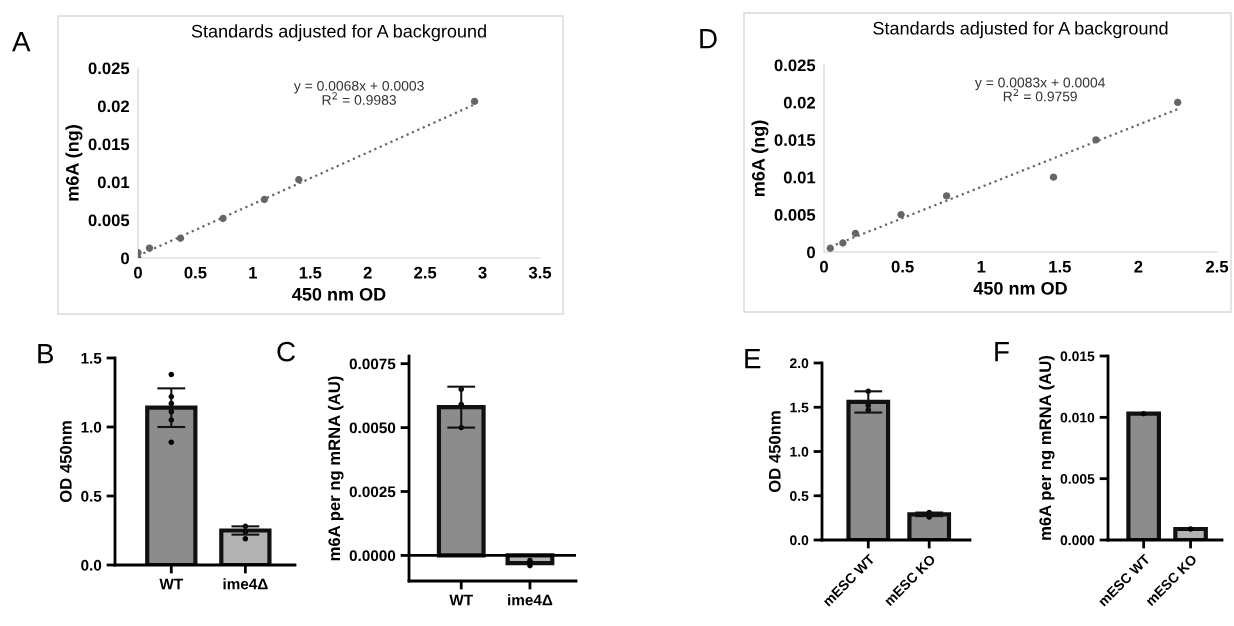  I want to click on x-tick-label: 3.5, so click(540, 272).